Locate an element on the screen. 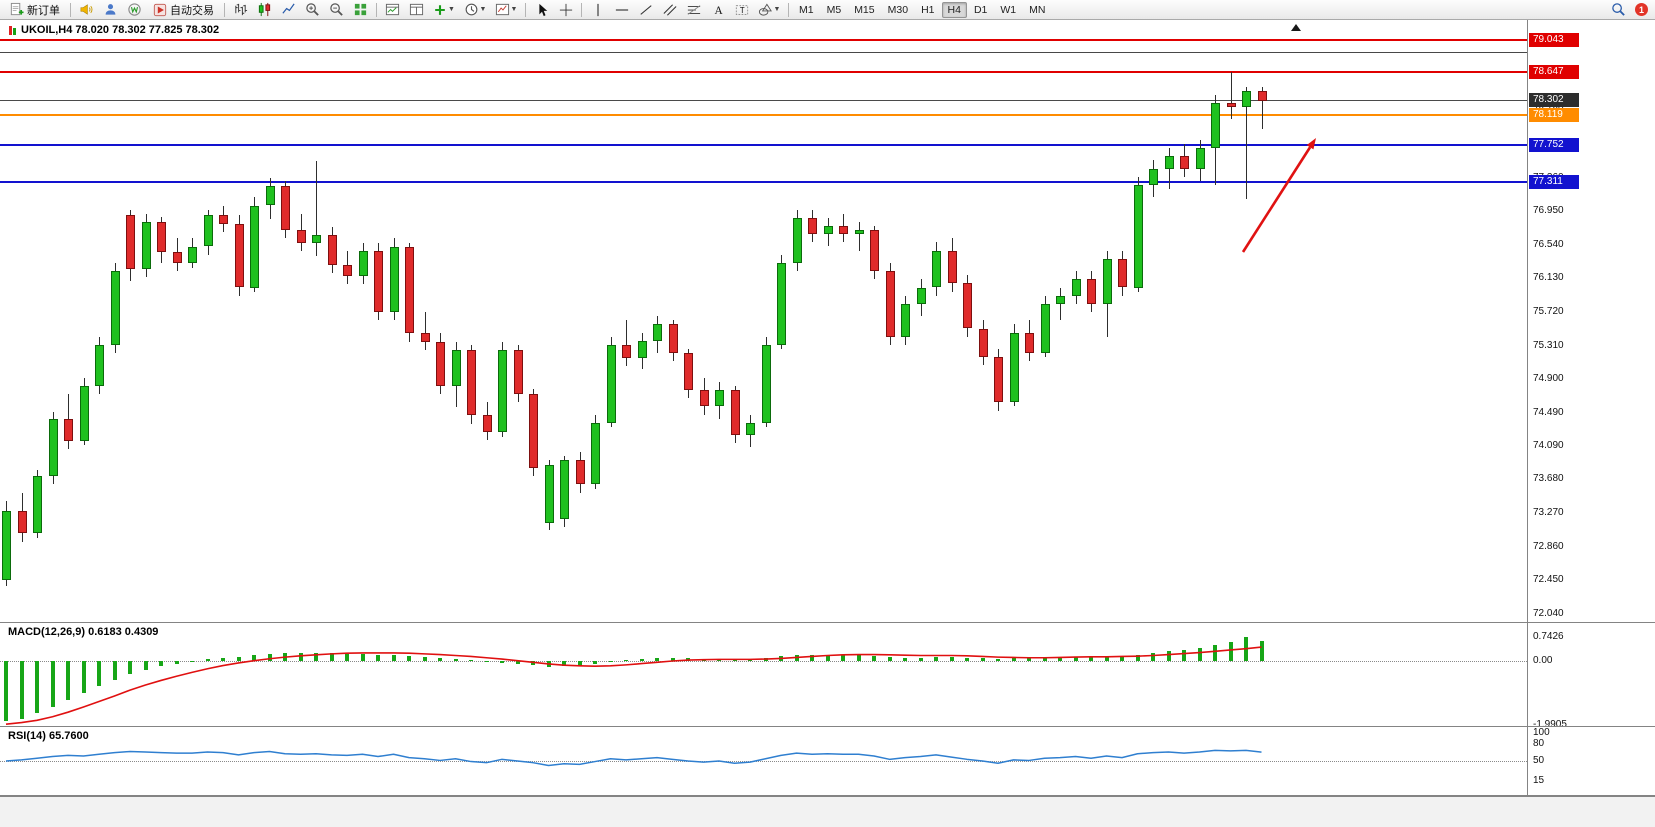 This screenshot has width=1655, height=827. search-button is located at coordinates (1618, 9).